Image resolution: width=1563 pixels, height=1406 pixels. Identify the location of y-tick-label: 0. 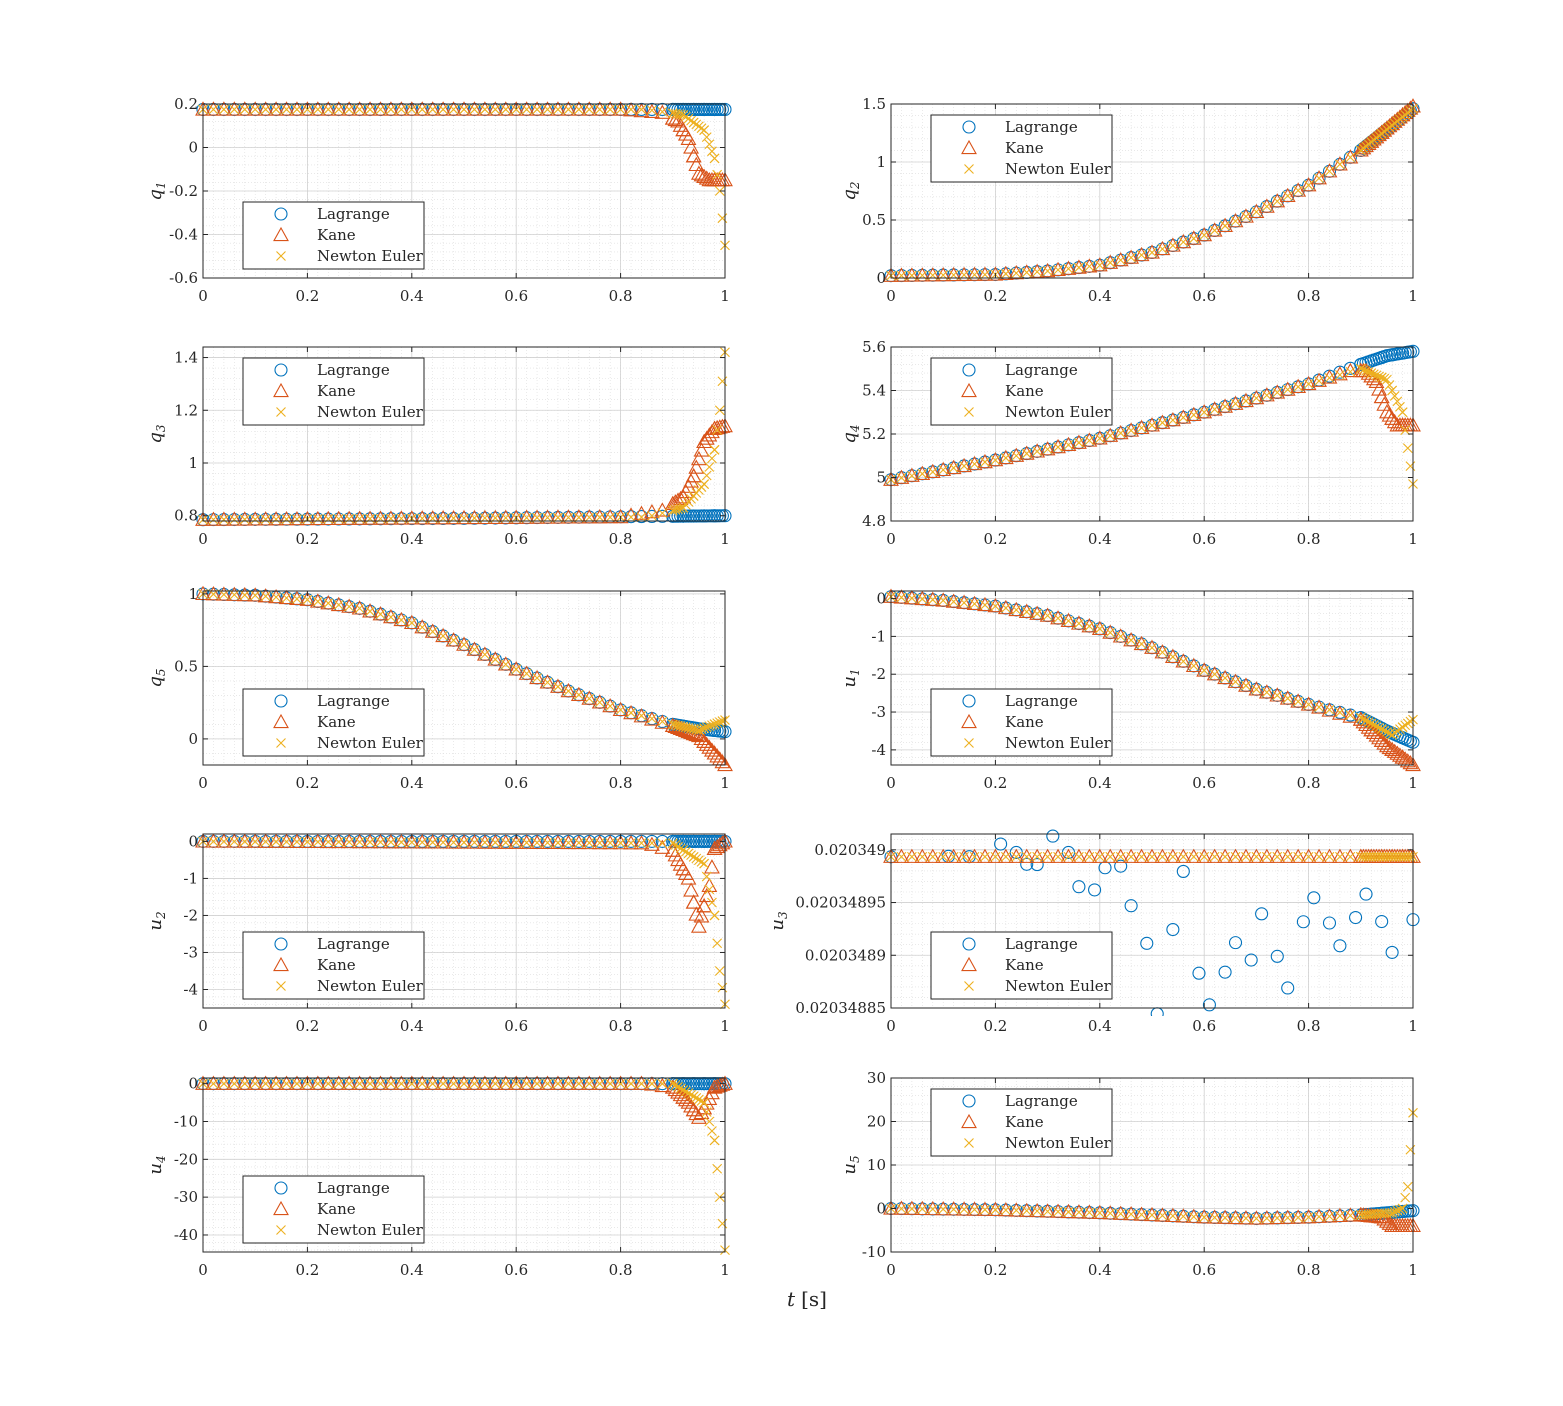
(193, 841).